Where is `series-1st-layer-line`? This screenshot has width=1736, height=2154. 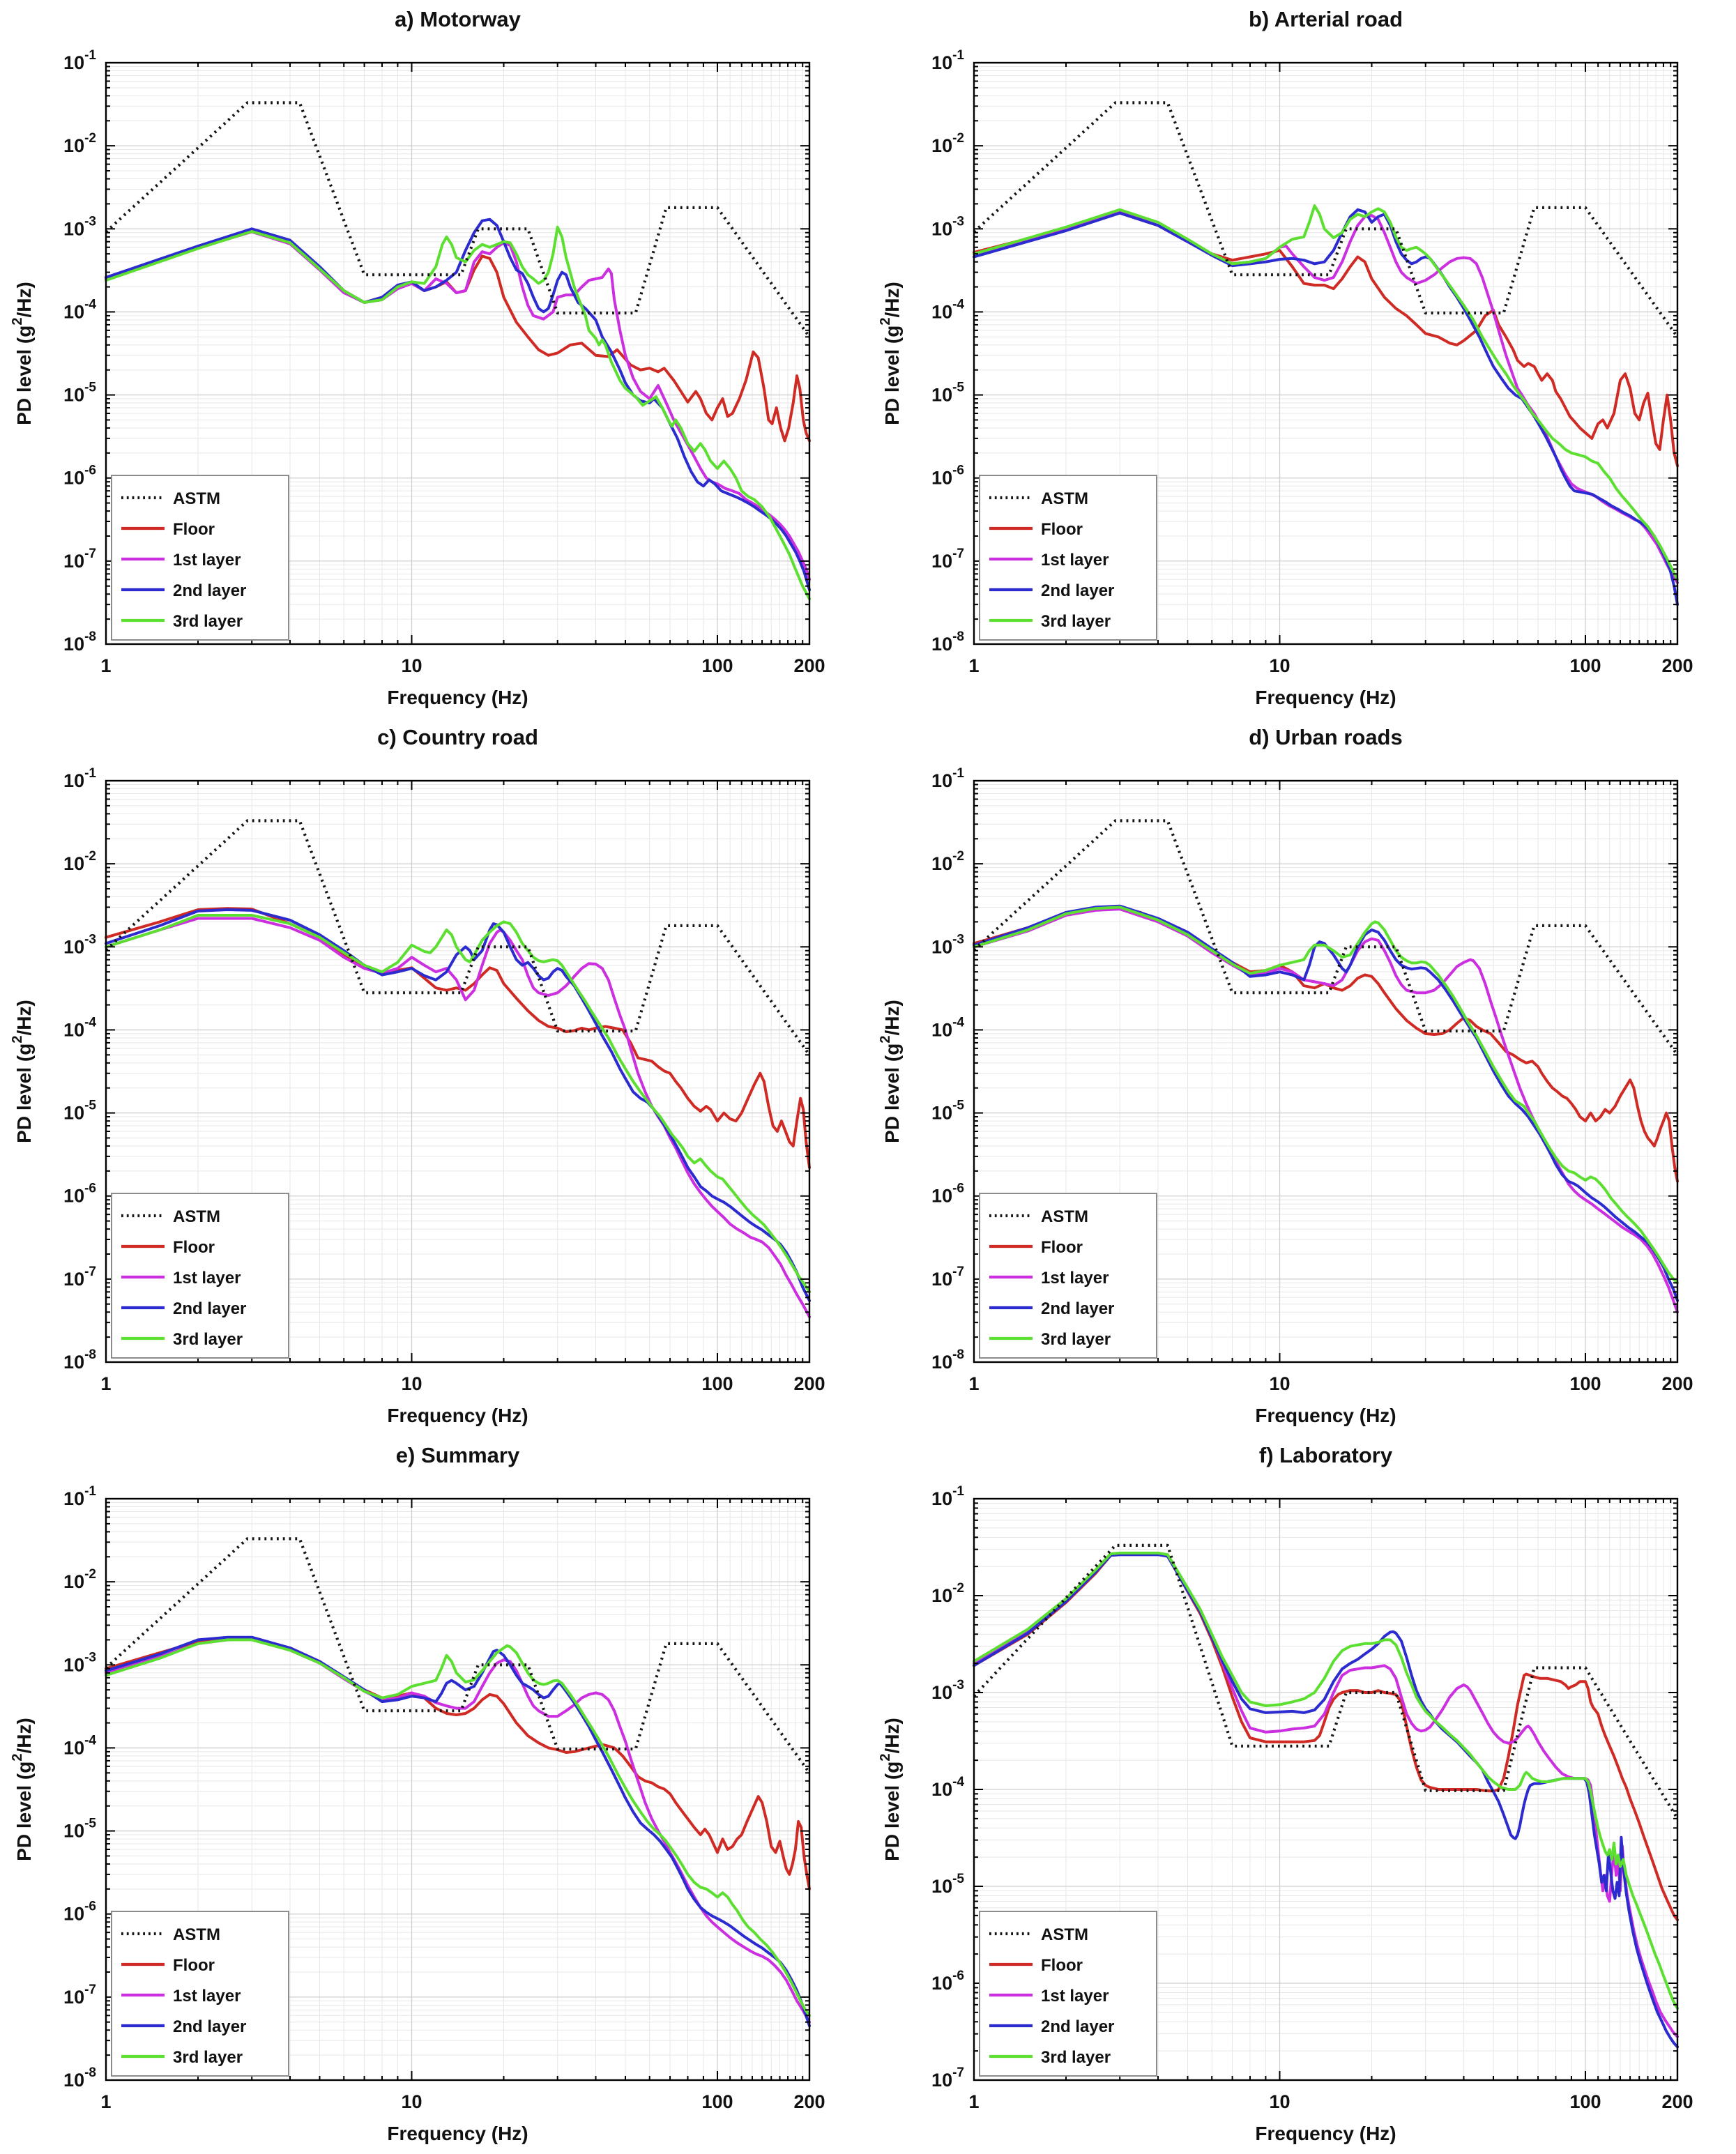
series-1st-layer-line is located at coordinates (1326, 1111).